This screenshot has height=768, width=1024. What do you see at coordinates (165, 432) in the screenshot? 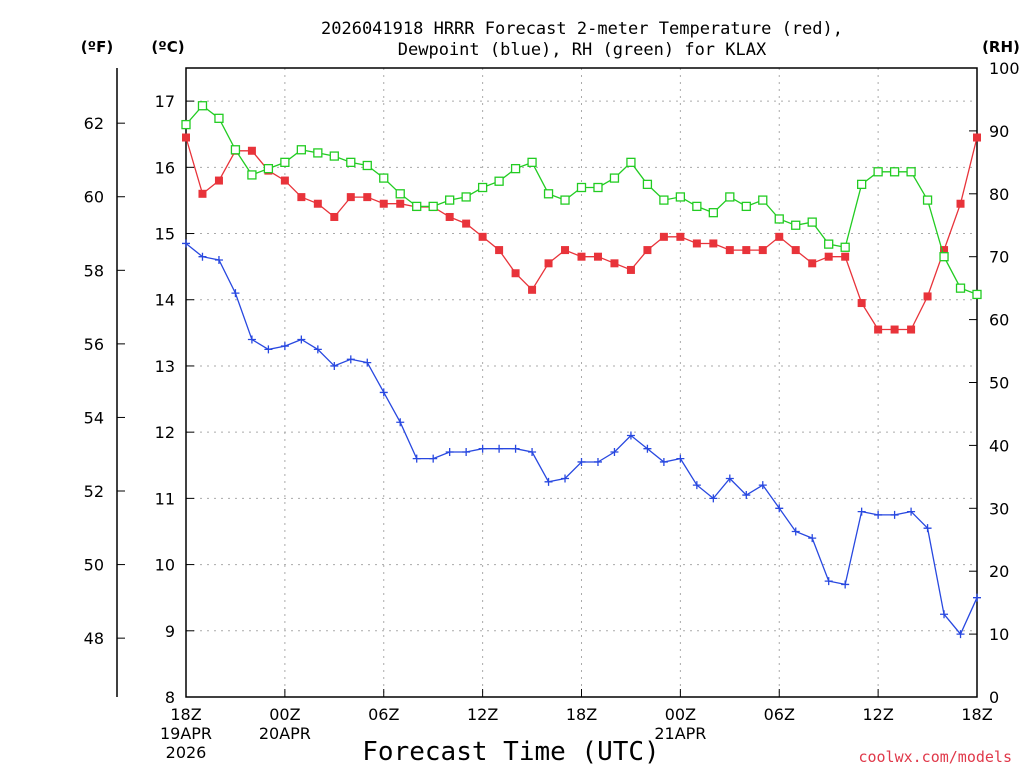
I see `c-tick-label: 12` at bounding box center [165, 432].